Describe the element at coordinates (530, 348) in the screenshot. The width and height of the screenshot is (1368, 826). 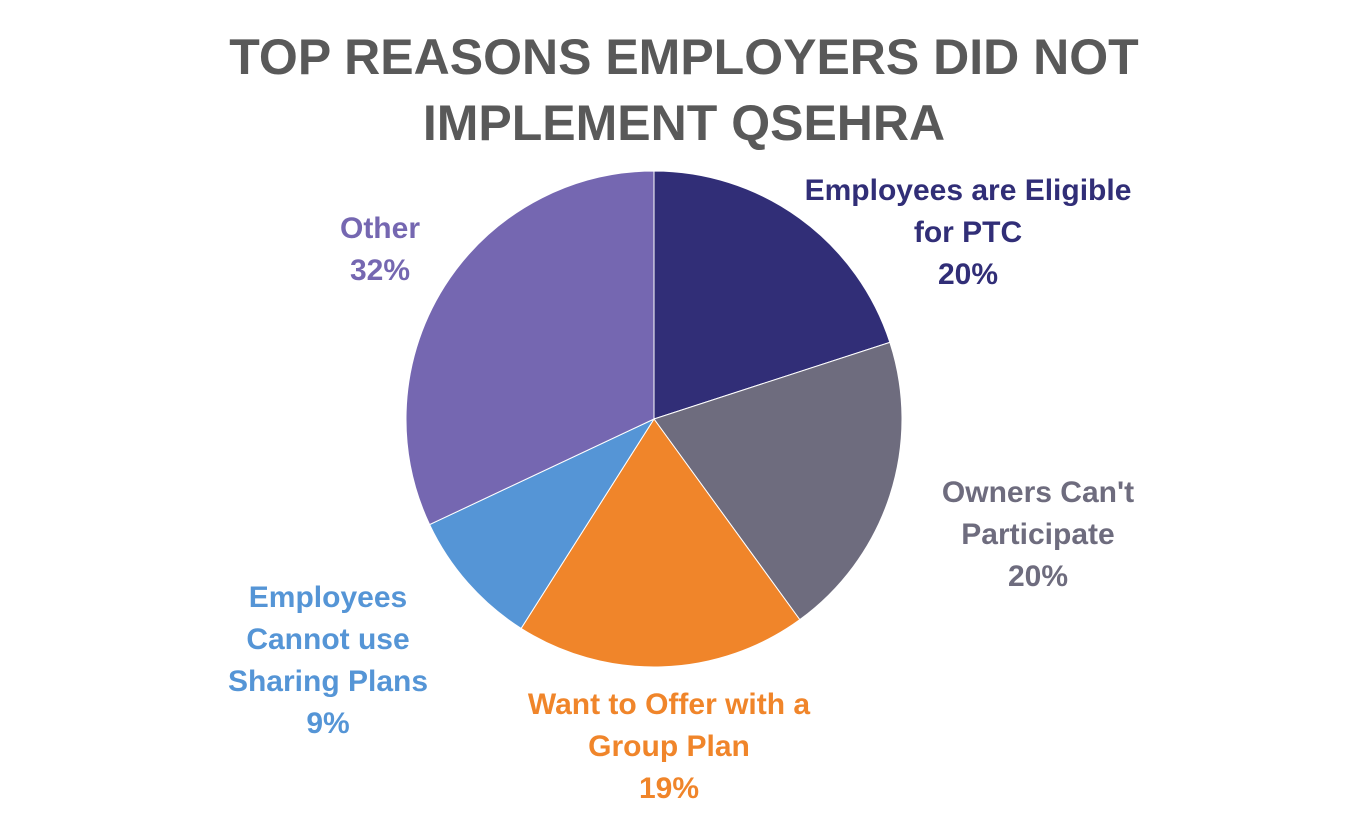
I see `pie-slice-other` at that location.